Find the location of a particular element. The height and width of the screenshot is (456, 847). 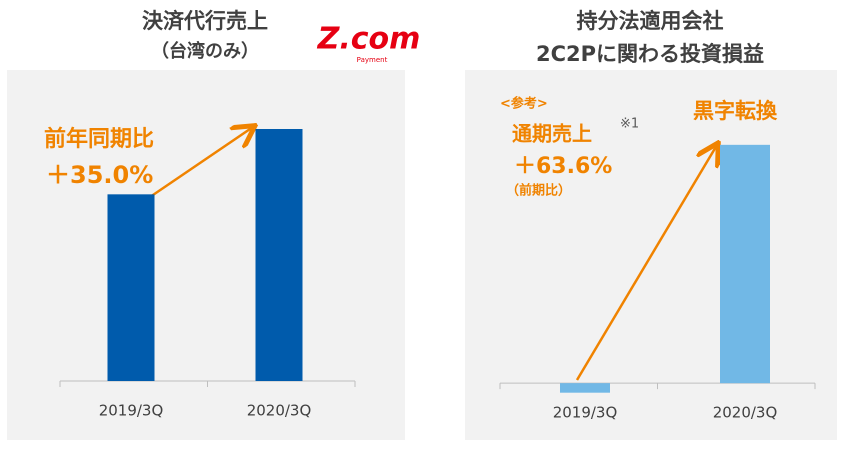

logo: Z.com is located at coordinates (369, 39).